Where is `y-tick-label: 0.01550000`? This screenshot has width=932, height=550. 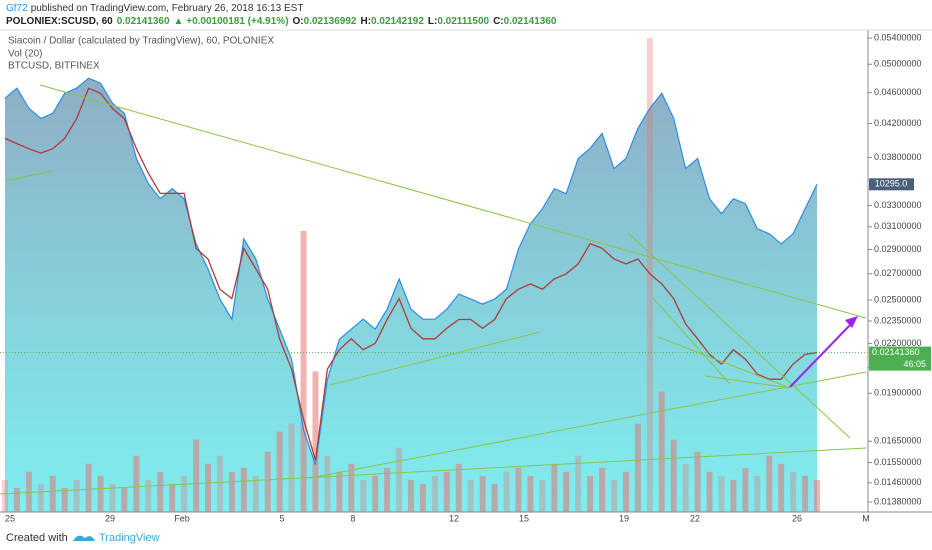 y-tick-label: 0.01550000 is located at coordinates (898, 462).